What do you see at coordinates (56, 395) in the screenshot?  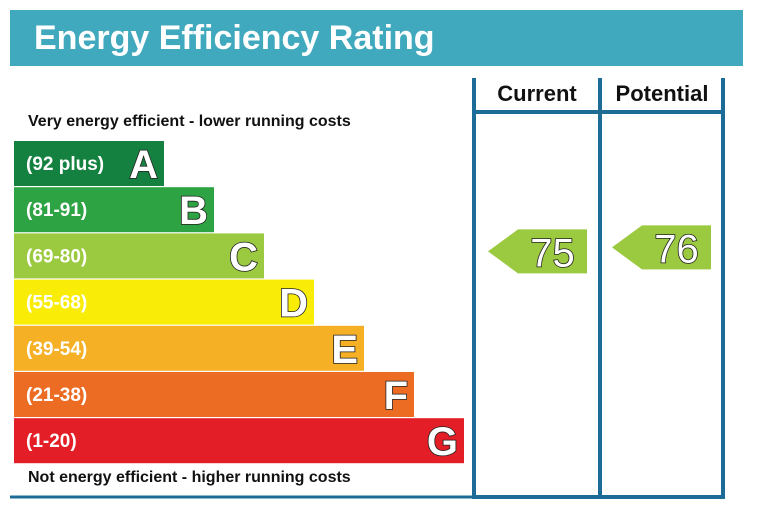 I see `band-range-label: (21-38)` at bounding box center [56, 395].